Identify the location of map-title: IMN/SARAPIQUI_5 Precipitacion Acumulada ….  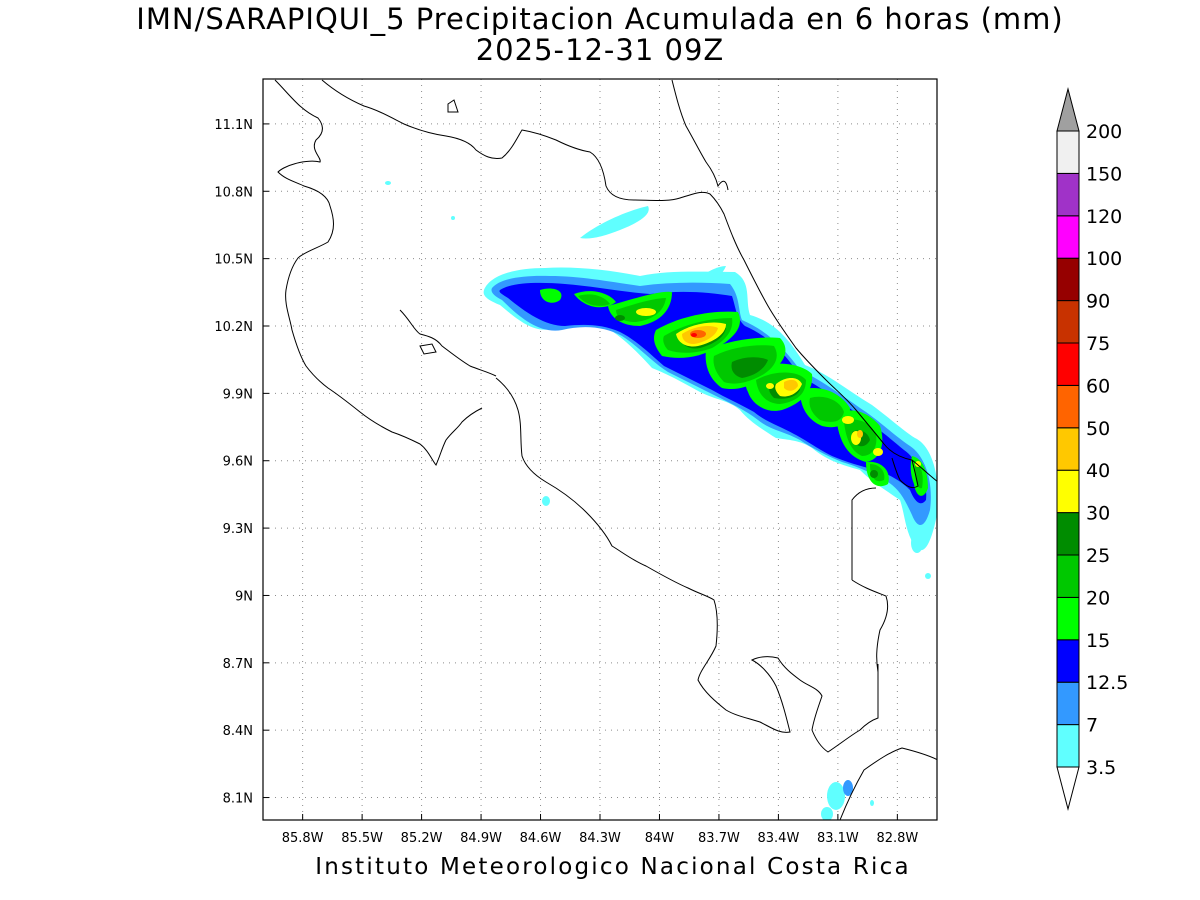
(600, 19).